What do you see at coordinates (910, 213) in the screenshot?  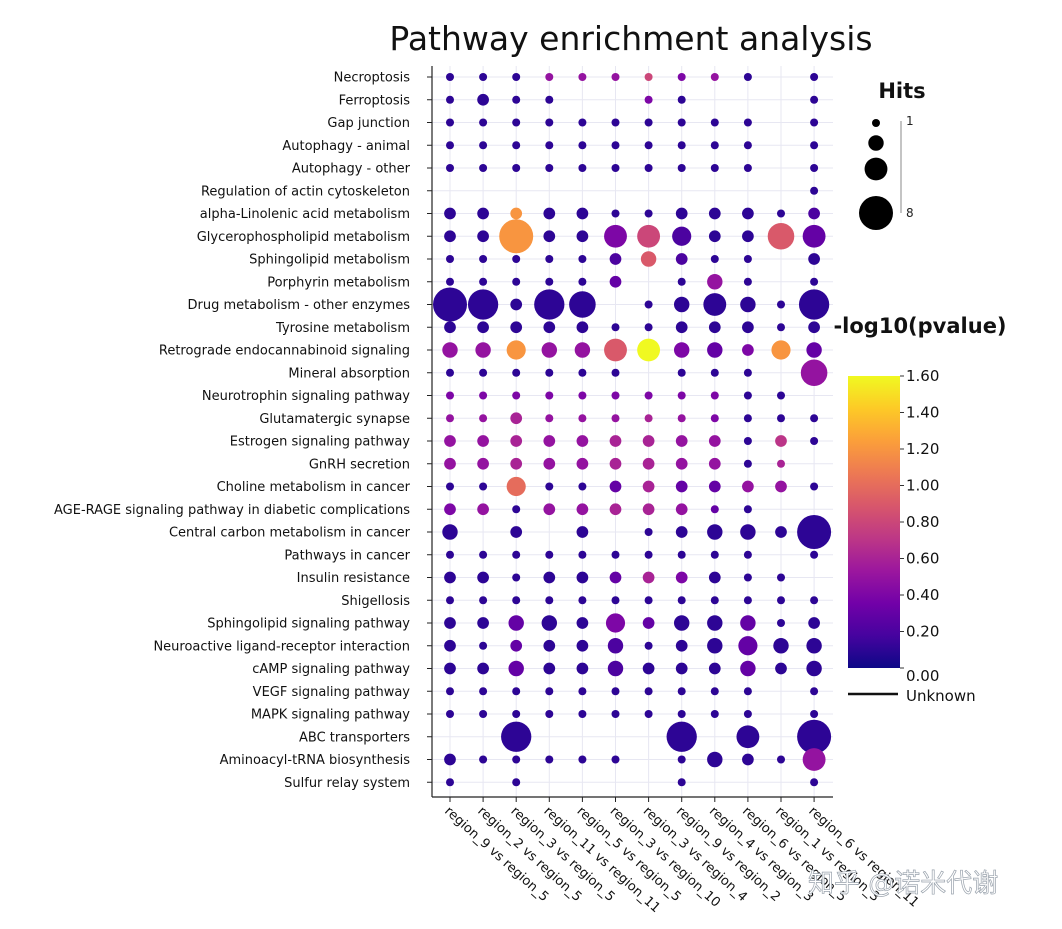 I see `size-legend-max: 8` at bounding box center [910, 213].